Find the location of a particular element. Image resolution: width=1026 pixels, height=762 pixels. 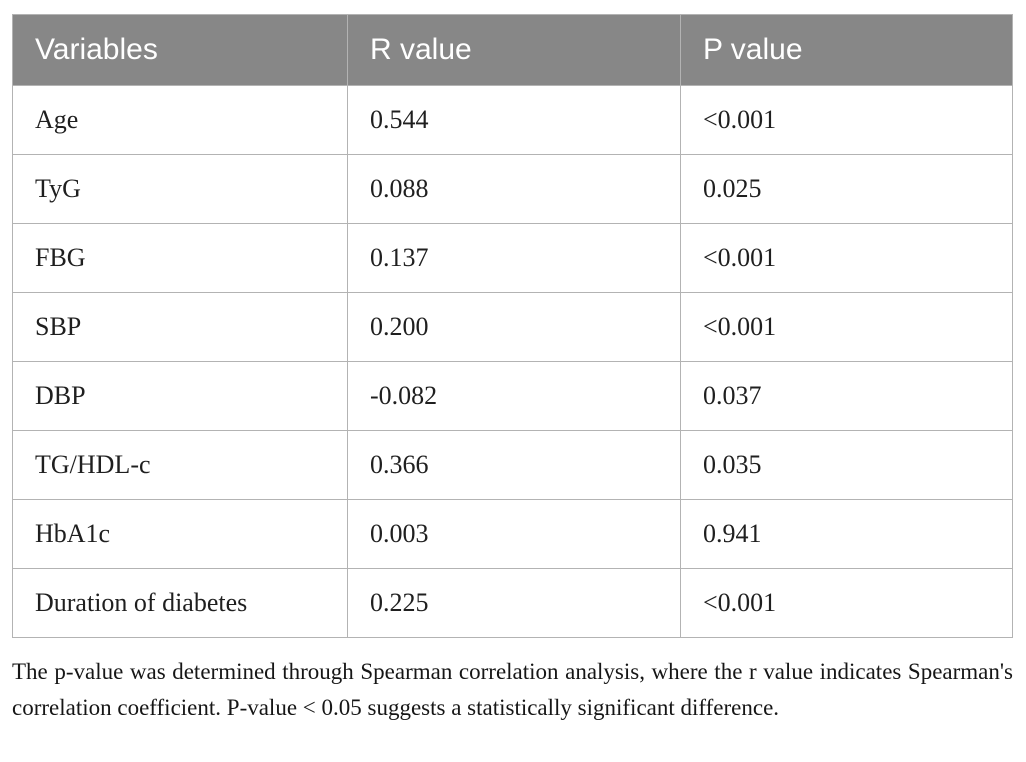

table-row: SBP 0.200 <0.001 is located at coordinates (512, 327).